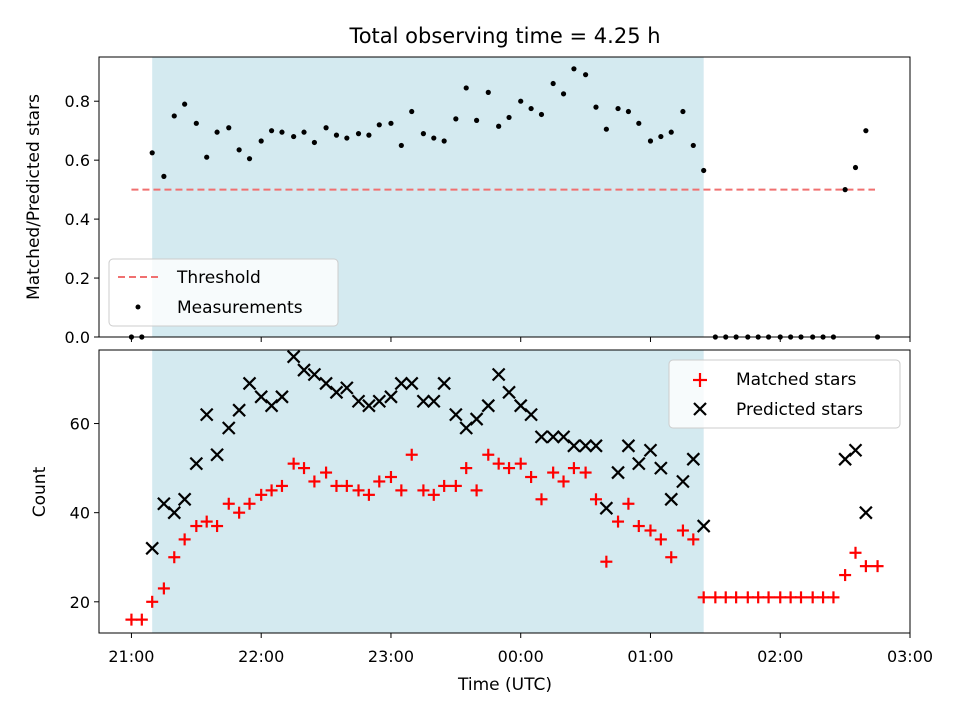 Image resolution: width=960 pixels, height=720 pixels. What do you see at coordinates (80, 602) in the screenshot?
I see `bottom-y-tick-label: 20` at bounding box center [80, 602].